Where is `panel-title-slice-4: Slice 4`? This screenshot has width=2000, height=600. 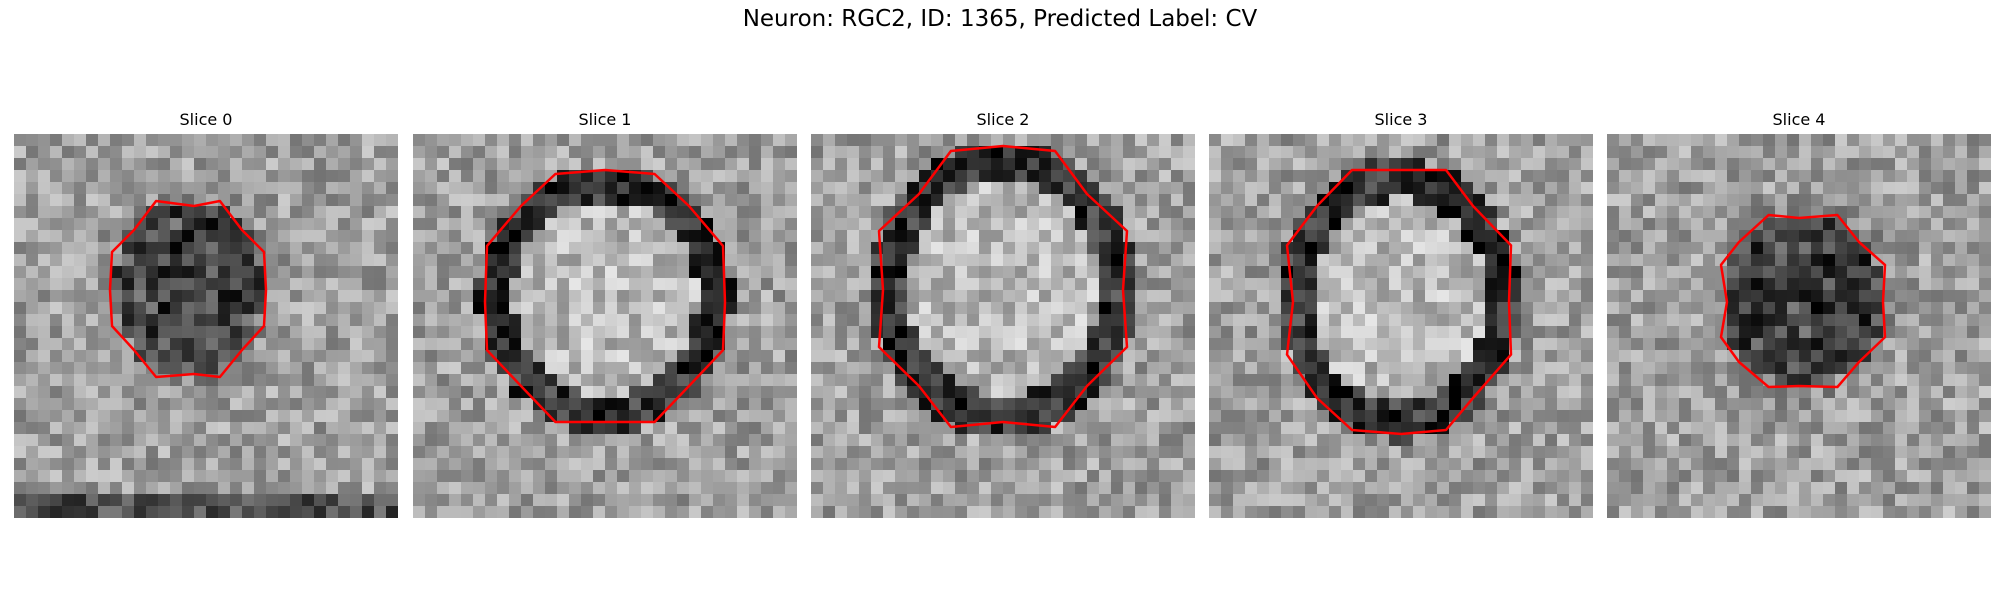 panel-title-slice-4: Slice 4 is located at coordinates (1799, 119).